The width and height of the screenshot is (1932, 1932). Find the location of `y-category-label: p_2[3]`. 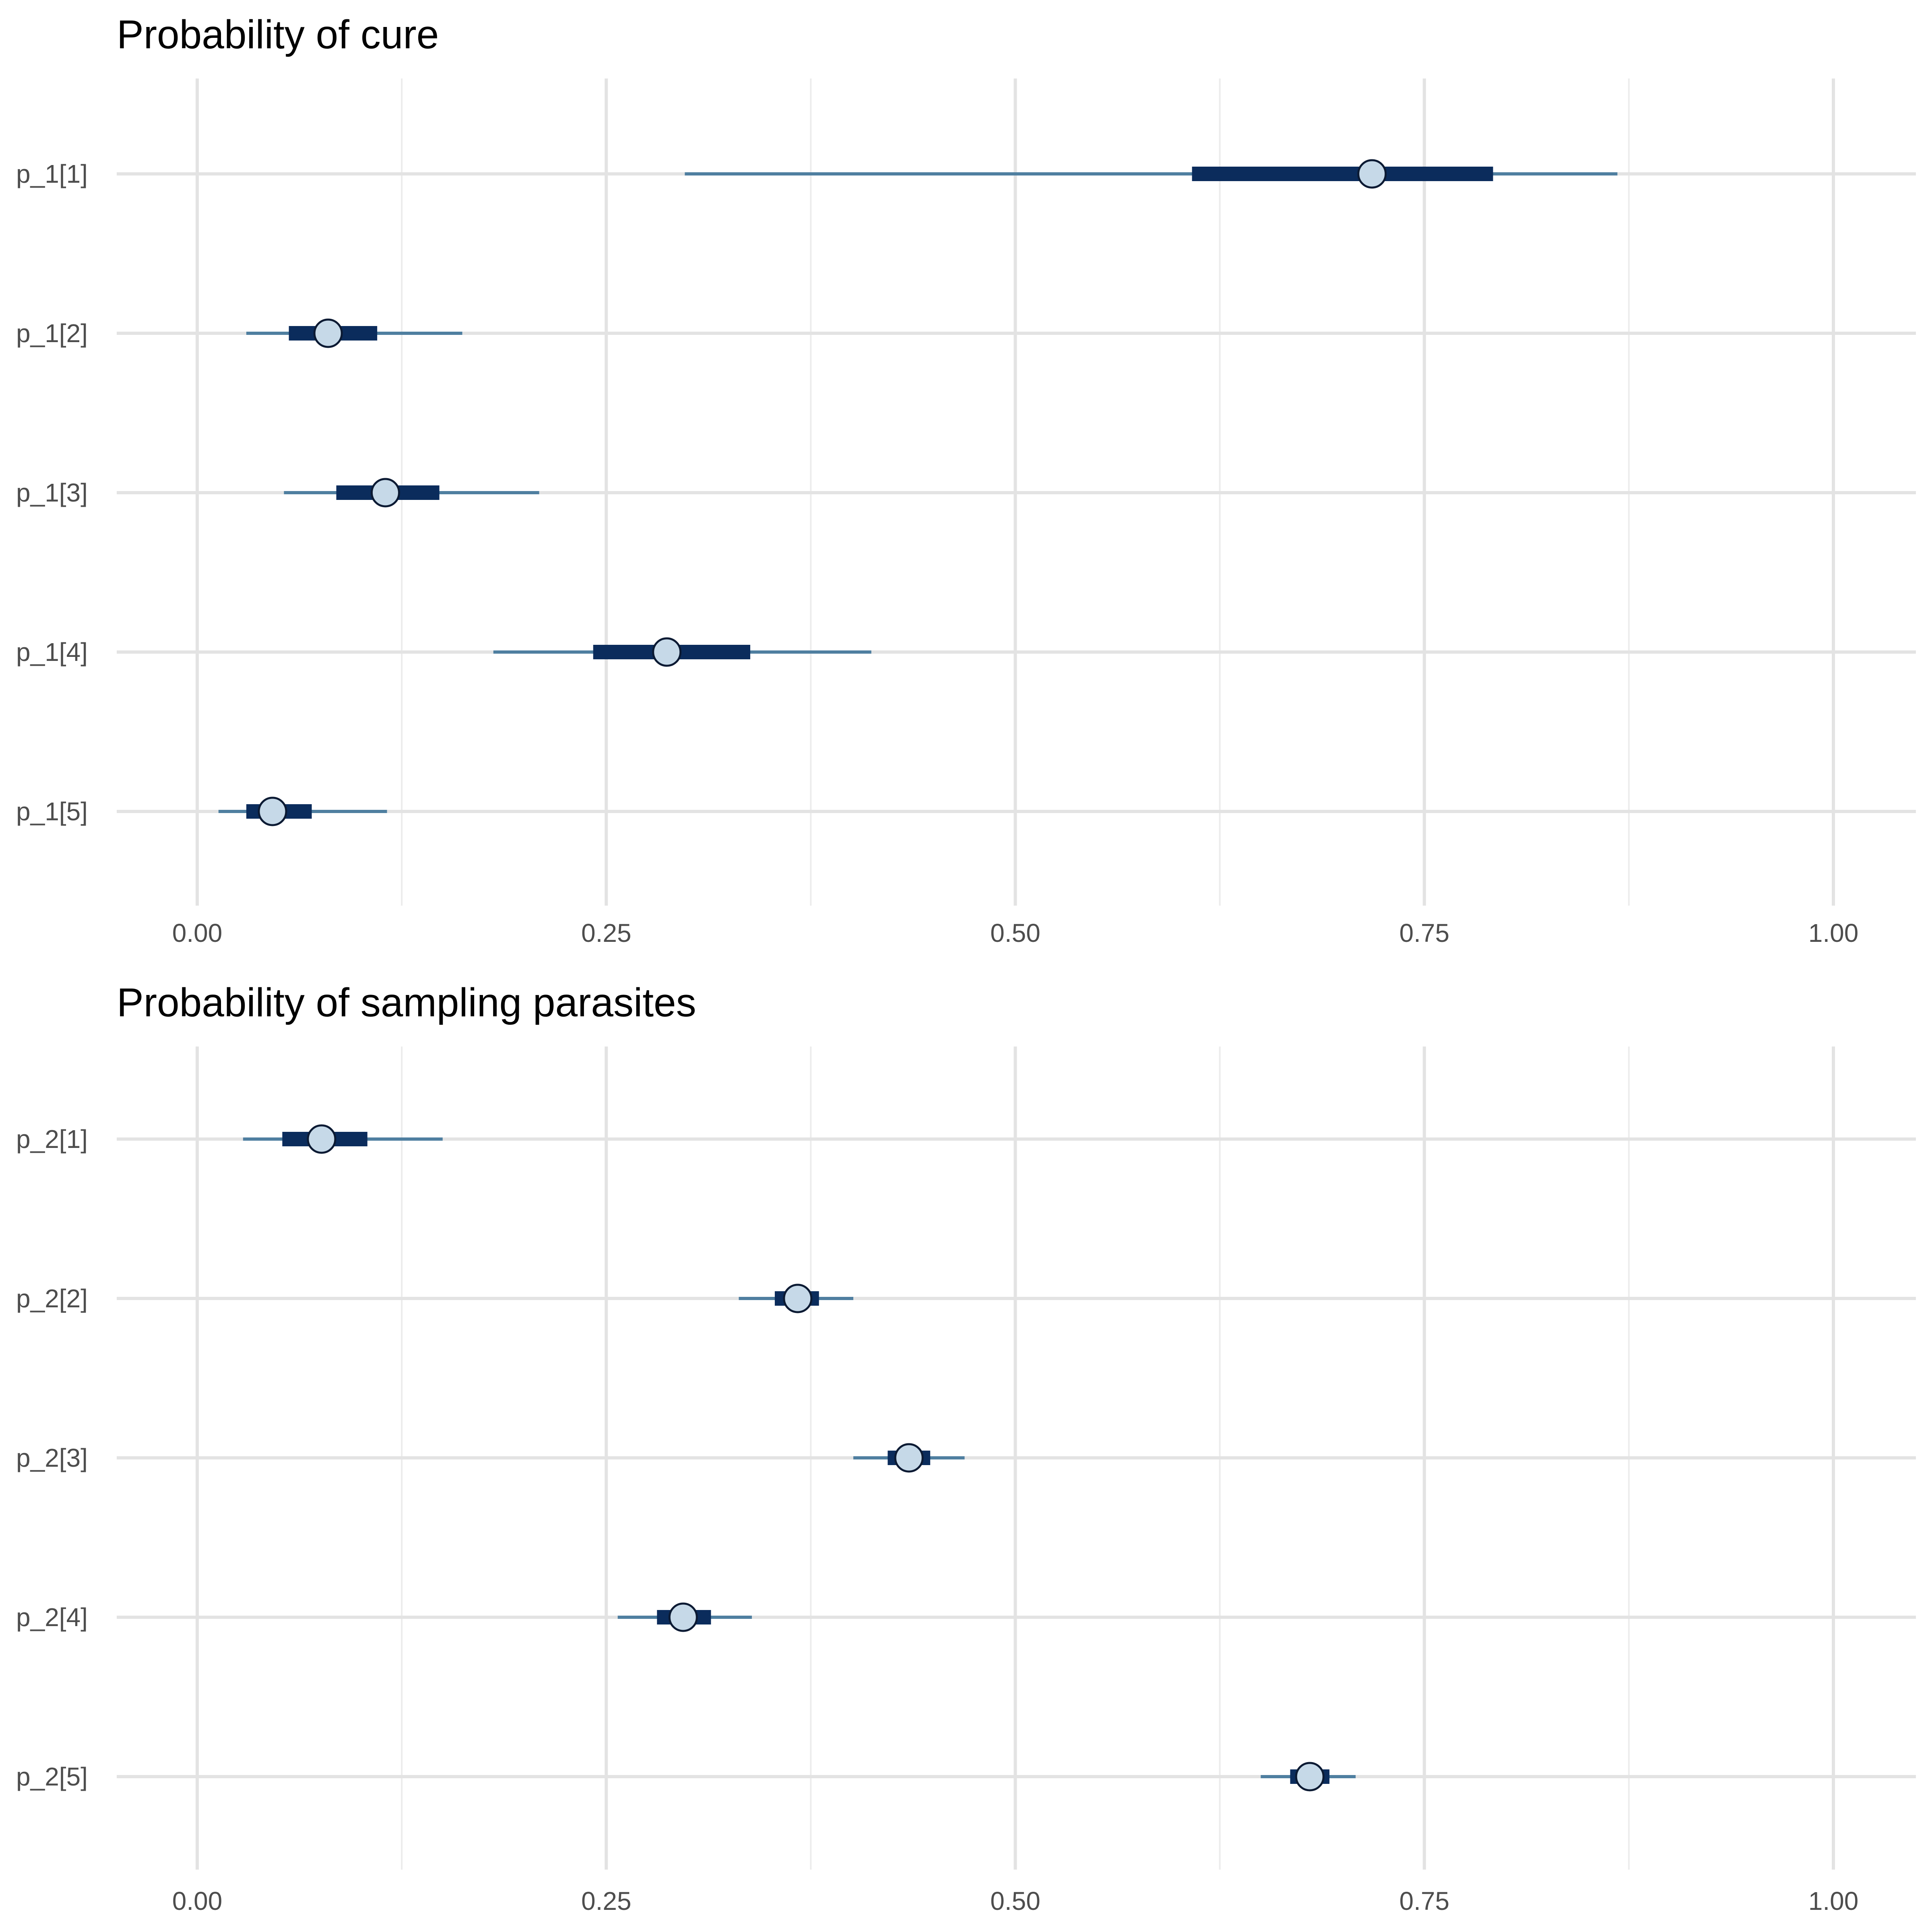

y-category-label: p_2[3] is located at coordinates (52, 1457).